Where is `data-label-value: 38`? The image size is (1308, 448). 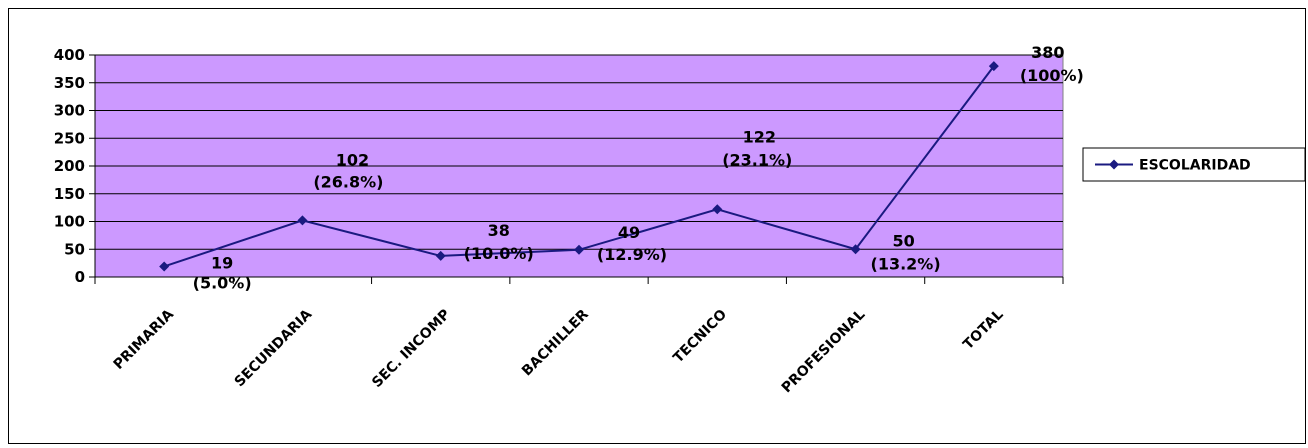
data-label-value: 38 is located at coordinates (499, 230).